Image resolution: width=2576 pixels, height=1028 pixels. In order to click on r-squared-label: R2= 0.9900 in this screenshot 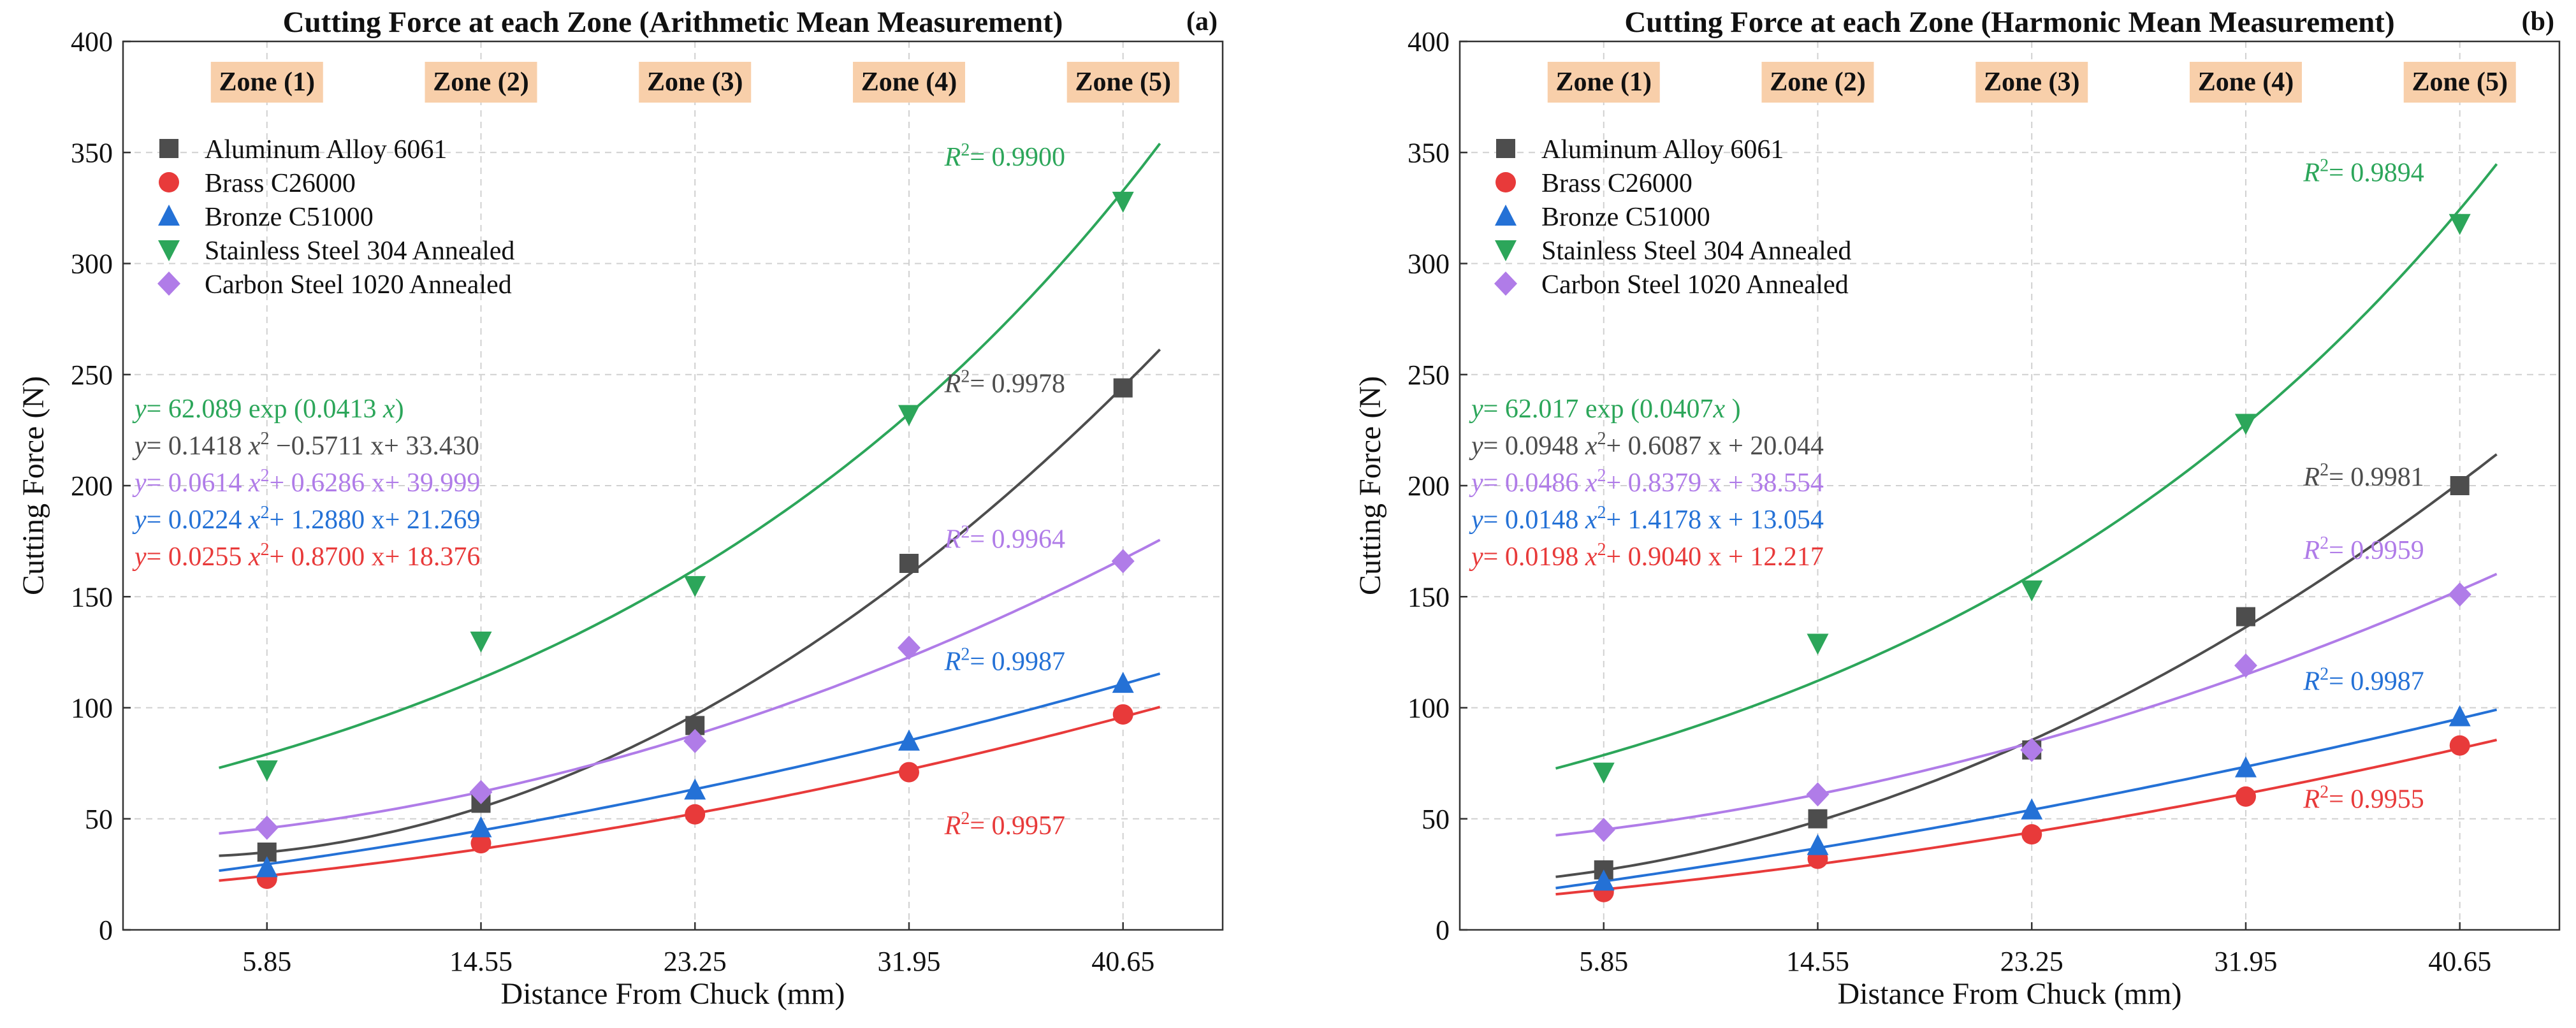, I will do `click(1004, 156)`.